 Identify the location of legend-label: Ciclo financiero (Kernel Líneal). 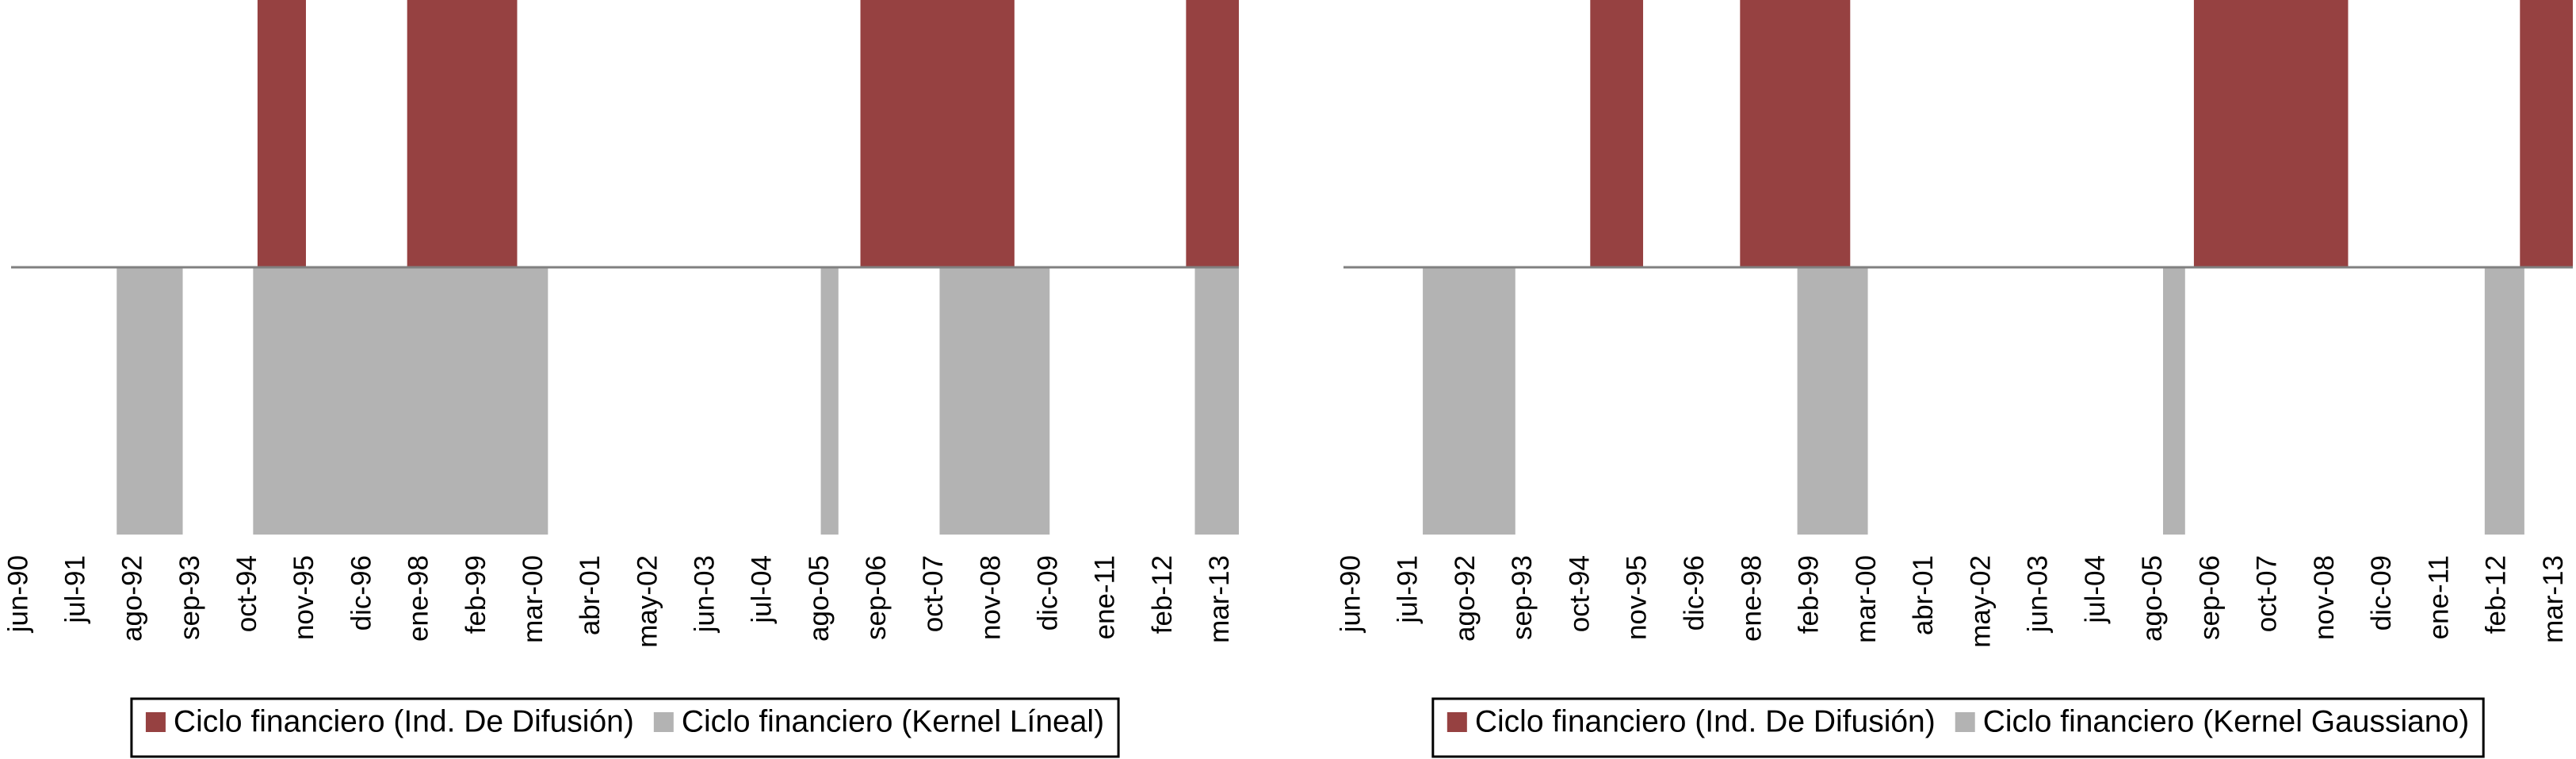
(893, 721).